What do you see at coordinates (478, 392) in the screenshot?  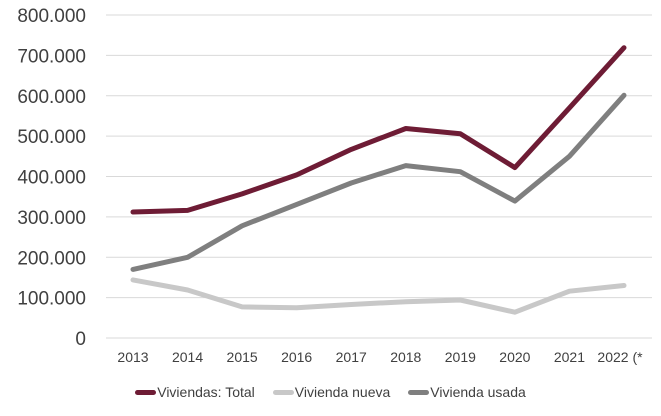 I see `legend-label-usada: Vivienda usada` at bounding box center [478, 392].